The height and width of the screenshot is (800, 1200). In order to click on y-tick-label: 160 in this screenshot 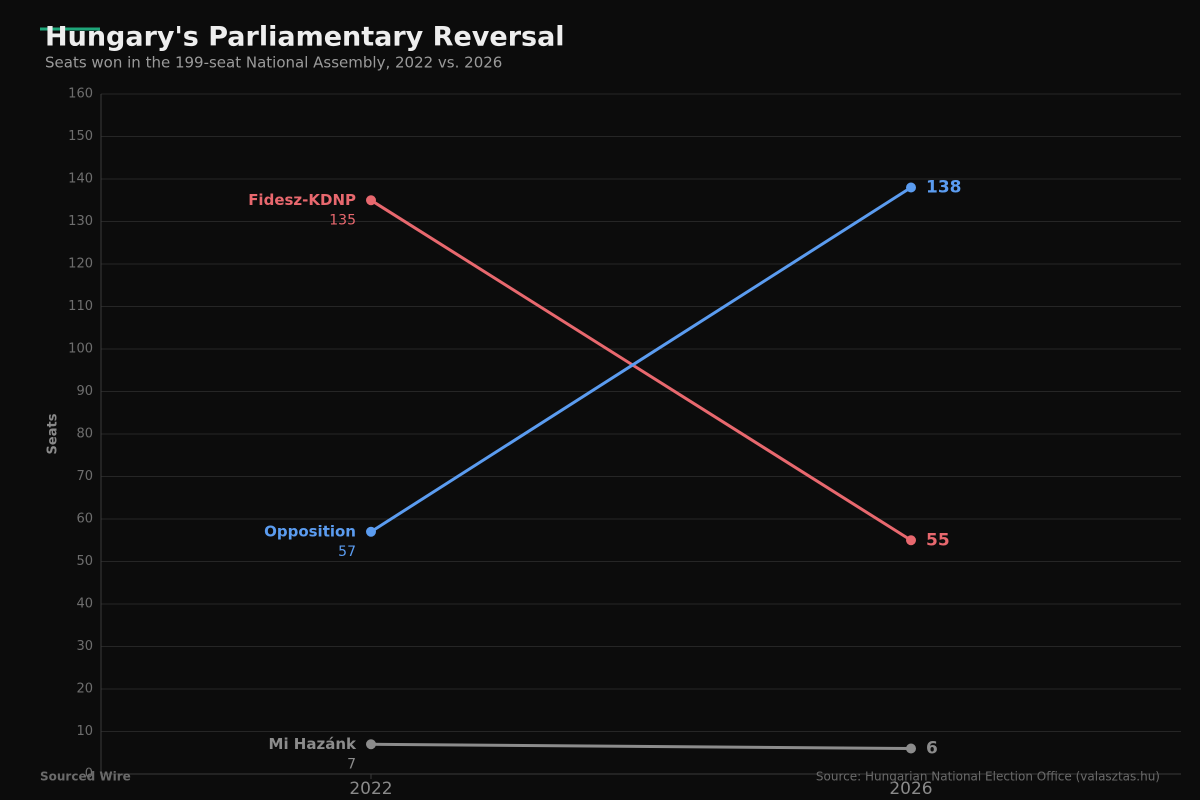, I will do `click(80, 94)`.